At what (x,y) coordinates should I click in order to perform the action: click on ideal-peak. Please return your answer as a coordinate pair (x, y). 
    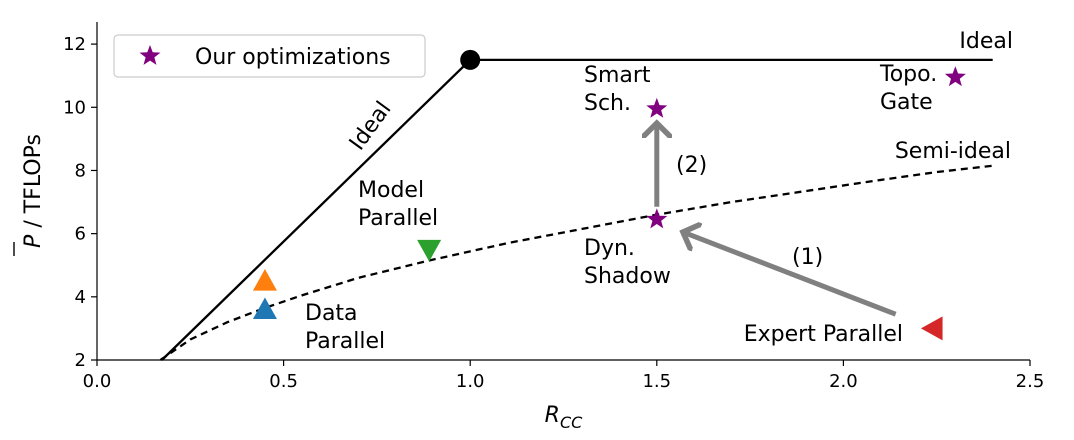
    Looking at the image, I should click on (470, 59).